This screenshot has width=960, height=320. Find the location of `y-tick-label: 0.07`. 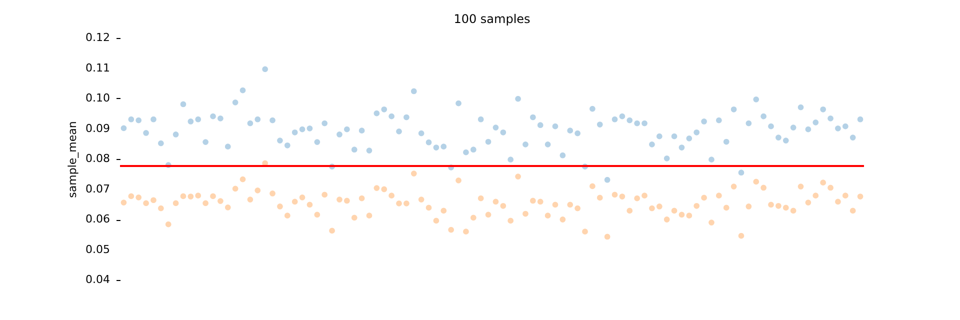

y-tick-label: 0.07 is located at coordinates (98, 189).